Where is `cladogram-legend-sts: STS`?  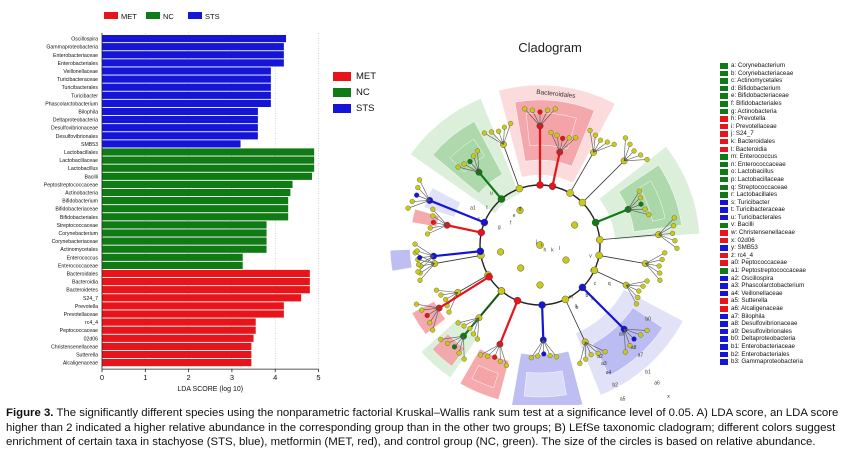
cladogram-legend-sts: STS is located at coordinates (354, 108).